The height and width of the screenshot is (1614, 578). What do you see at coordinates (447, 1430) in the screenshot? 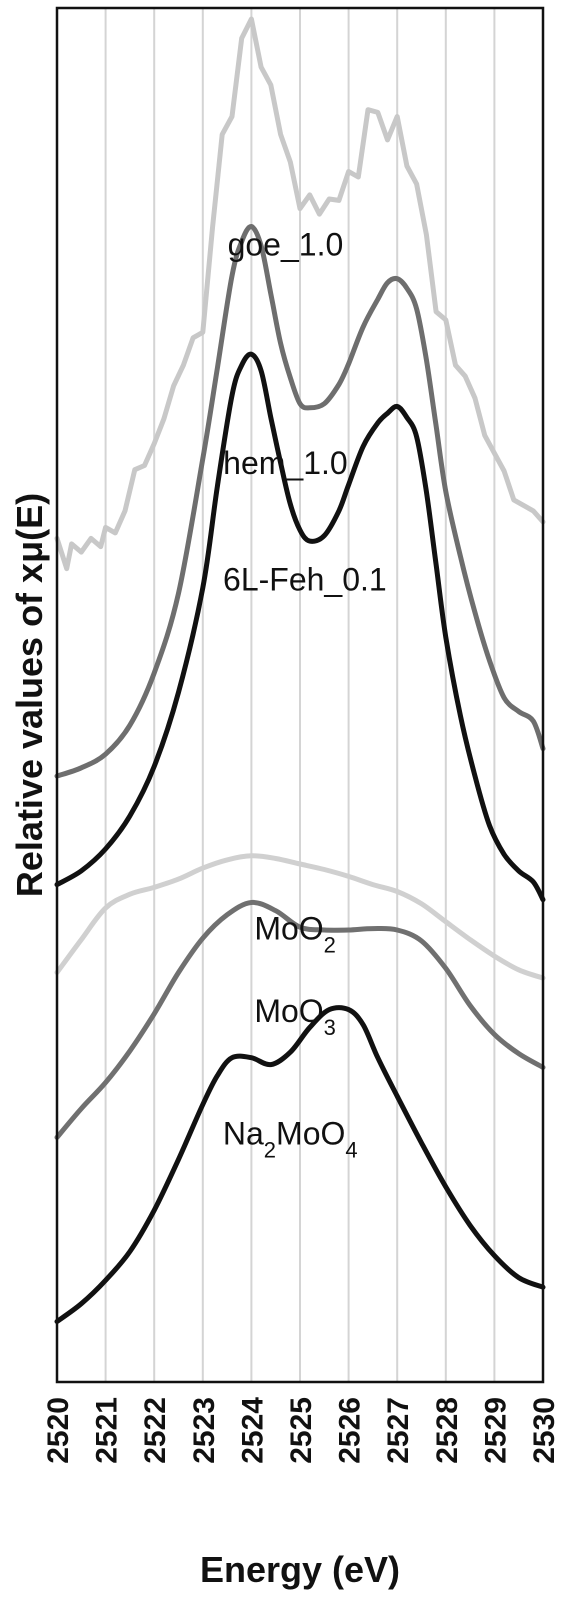
I see `x-tick-2528: 2528` at bounding box center [447, 1430].